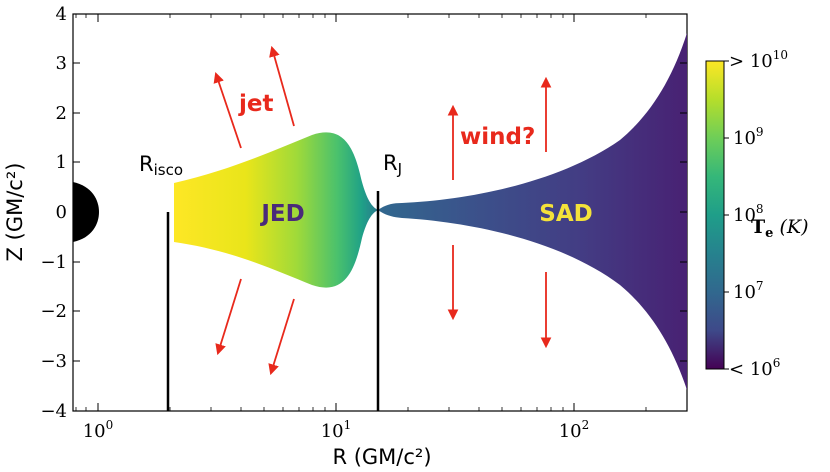  I want to click on y-tick-label: −2, so click(53, 311).